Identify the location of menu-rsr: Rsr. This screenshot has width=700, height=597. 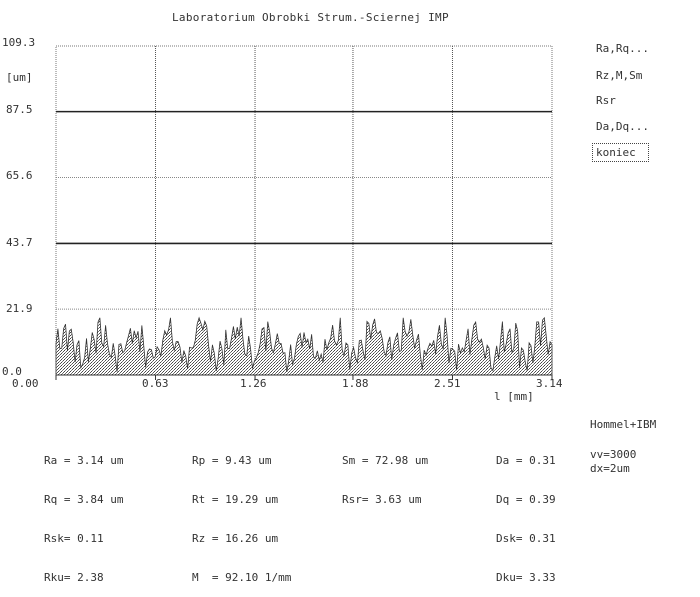
(606, 100).